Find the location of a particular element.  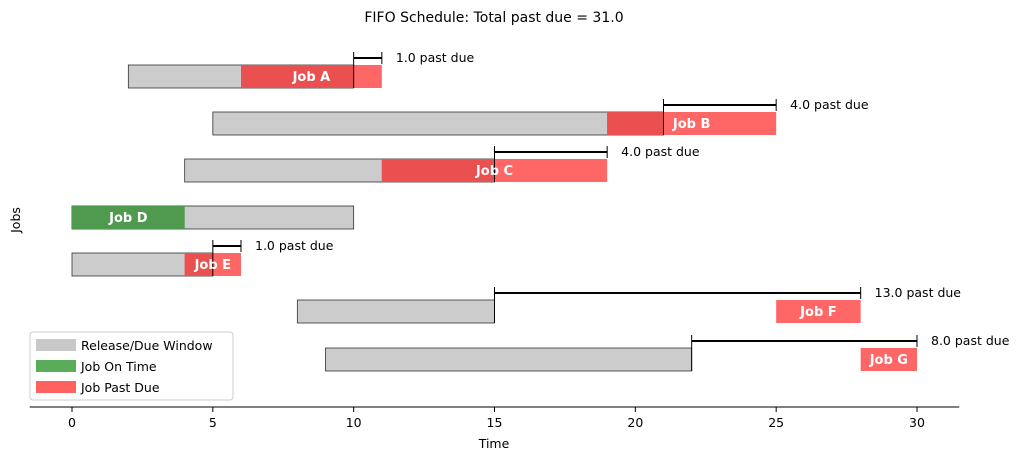

job-g-past-due-label: 8.0 past due is located at coordinates (970, 340).